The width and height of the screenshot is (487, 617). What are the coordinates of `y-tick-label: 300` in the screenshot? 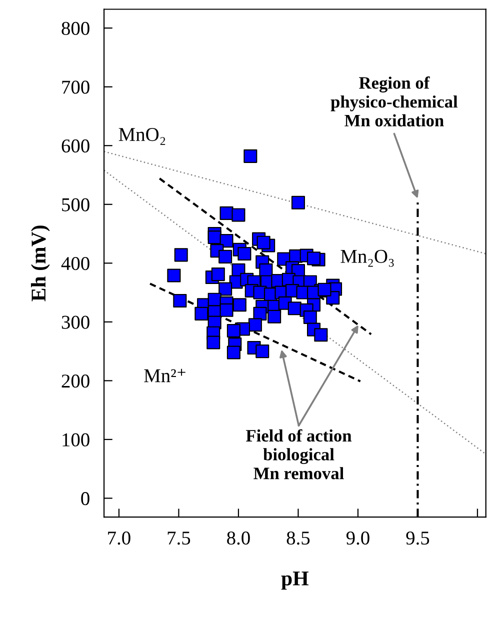 It's located at (76, 322).